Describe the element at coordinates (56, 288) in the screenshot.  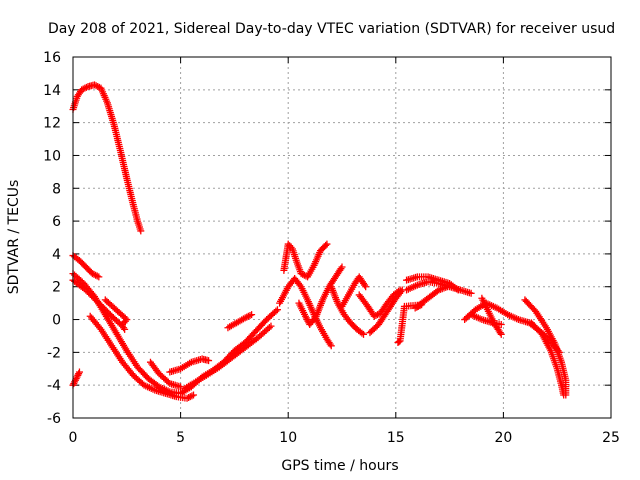
I see `y-tick-label: 2` at that location.